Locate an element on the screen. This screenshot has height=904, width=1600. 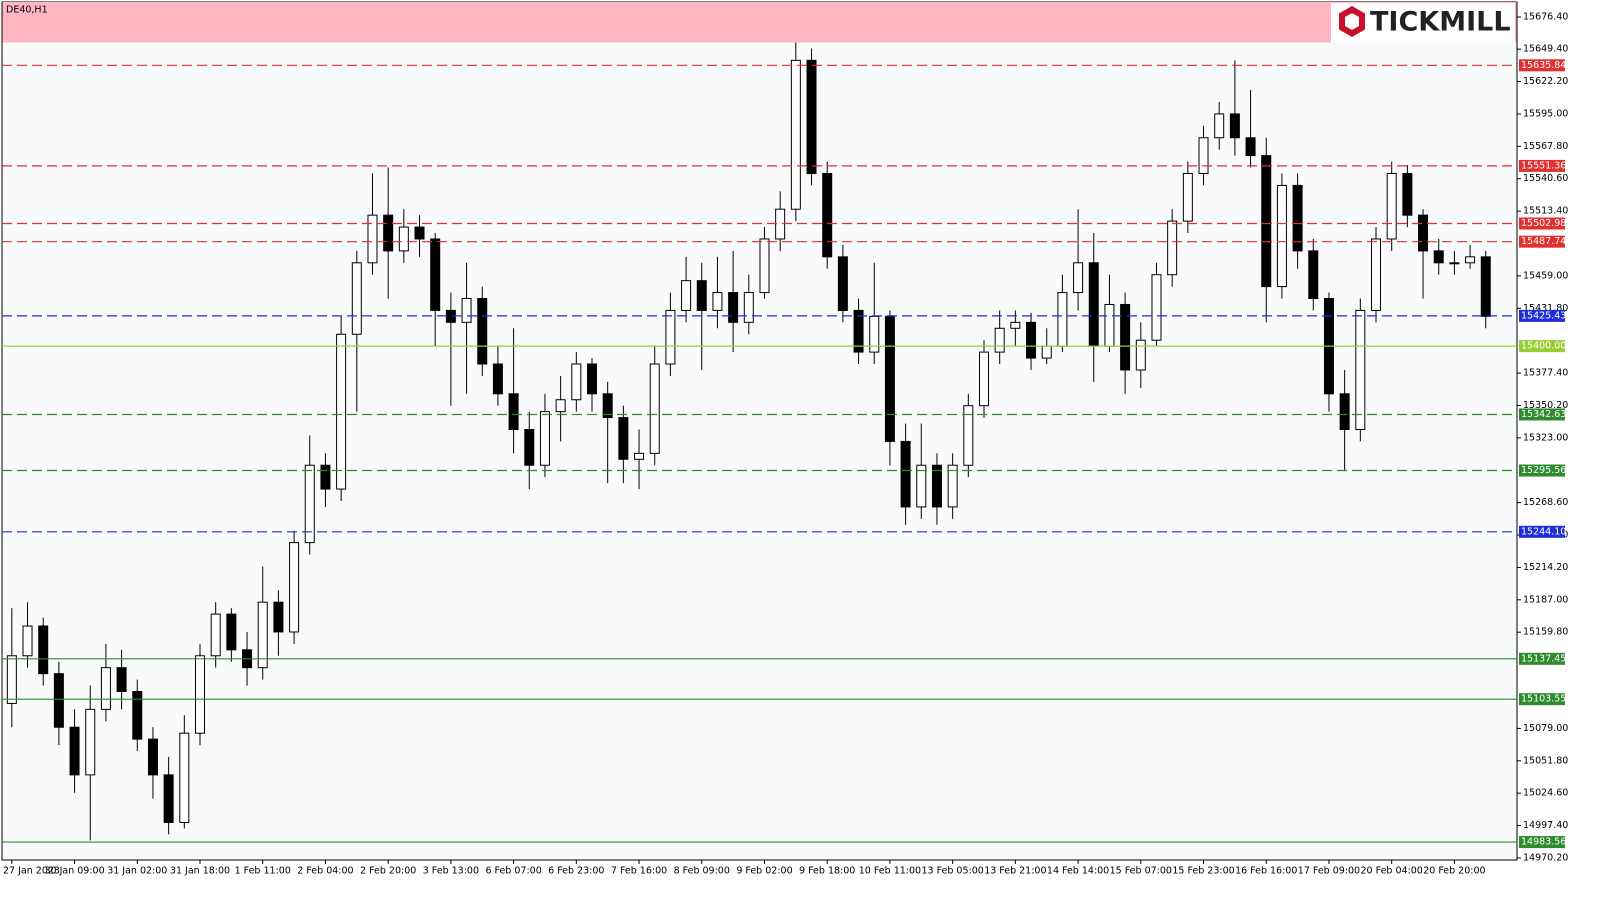
x-tick-label: 17 Feb 09:00 is located at coordinates (1329, 871).